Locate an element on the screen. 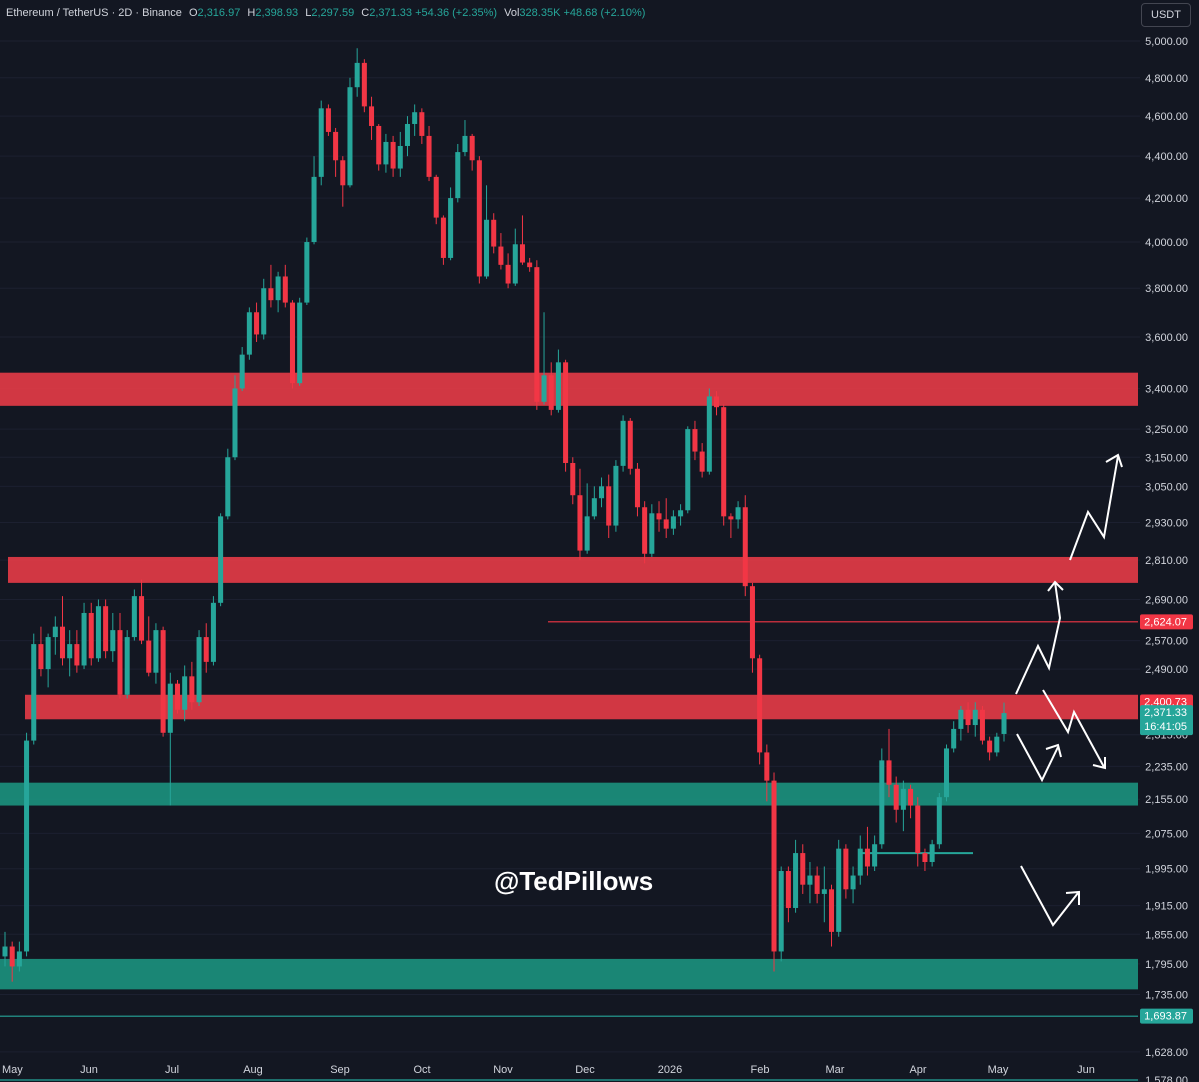 The height and width of the screenshot is (1082, 1199). y-tick-label: 1,915.00 is located at coordinates (1166, 907).